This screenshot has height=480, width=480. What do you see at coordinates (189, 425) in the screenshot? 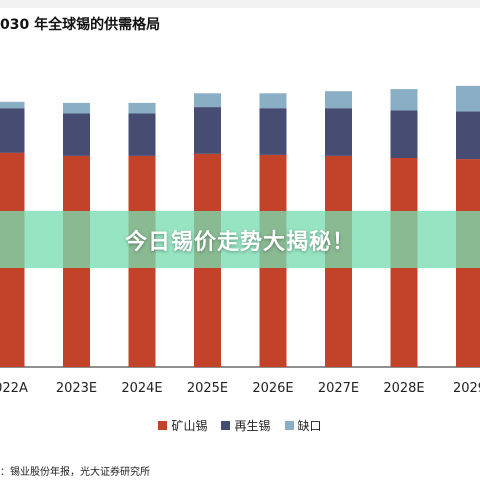
I see `legend-label-mine: 矿山锡` at bounding box center [189, 425].